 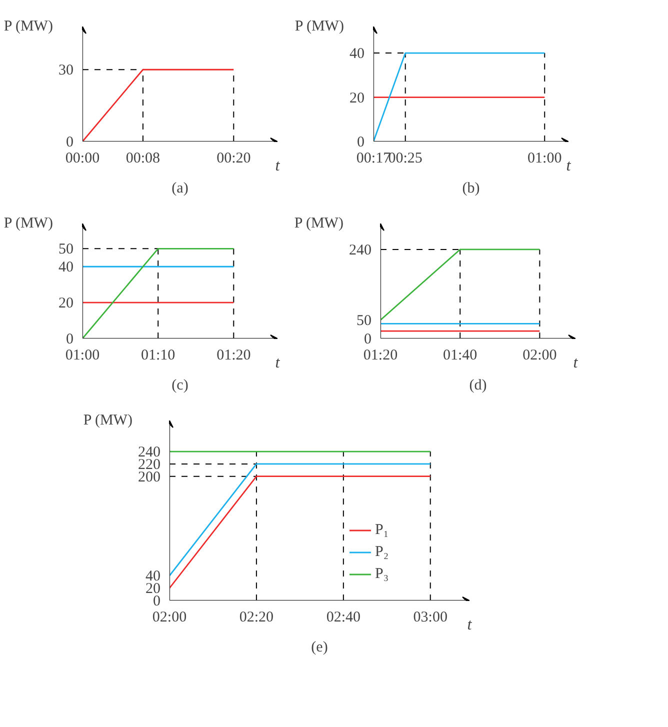 I want to click on x-tick-label: 01:10, so click(x=158, y=356).